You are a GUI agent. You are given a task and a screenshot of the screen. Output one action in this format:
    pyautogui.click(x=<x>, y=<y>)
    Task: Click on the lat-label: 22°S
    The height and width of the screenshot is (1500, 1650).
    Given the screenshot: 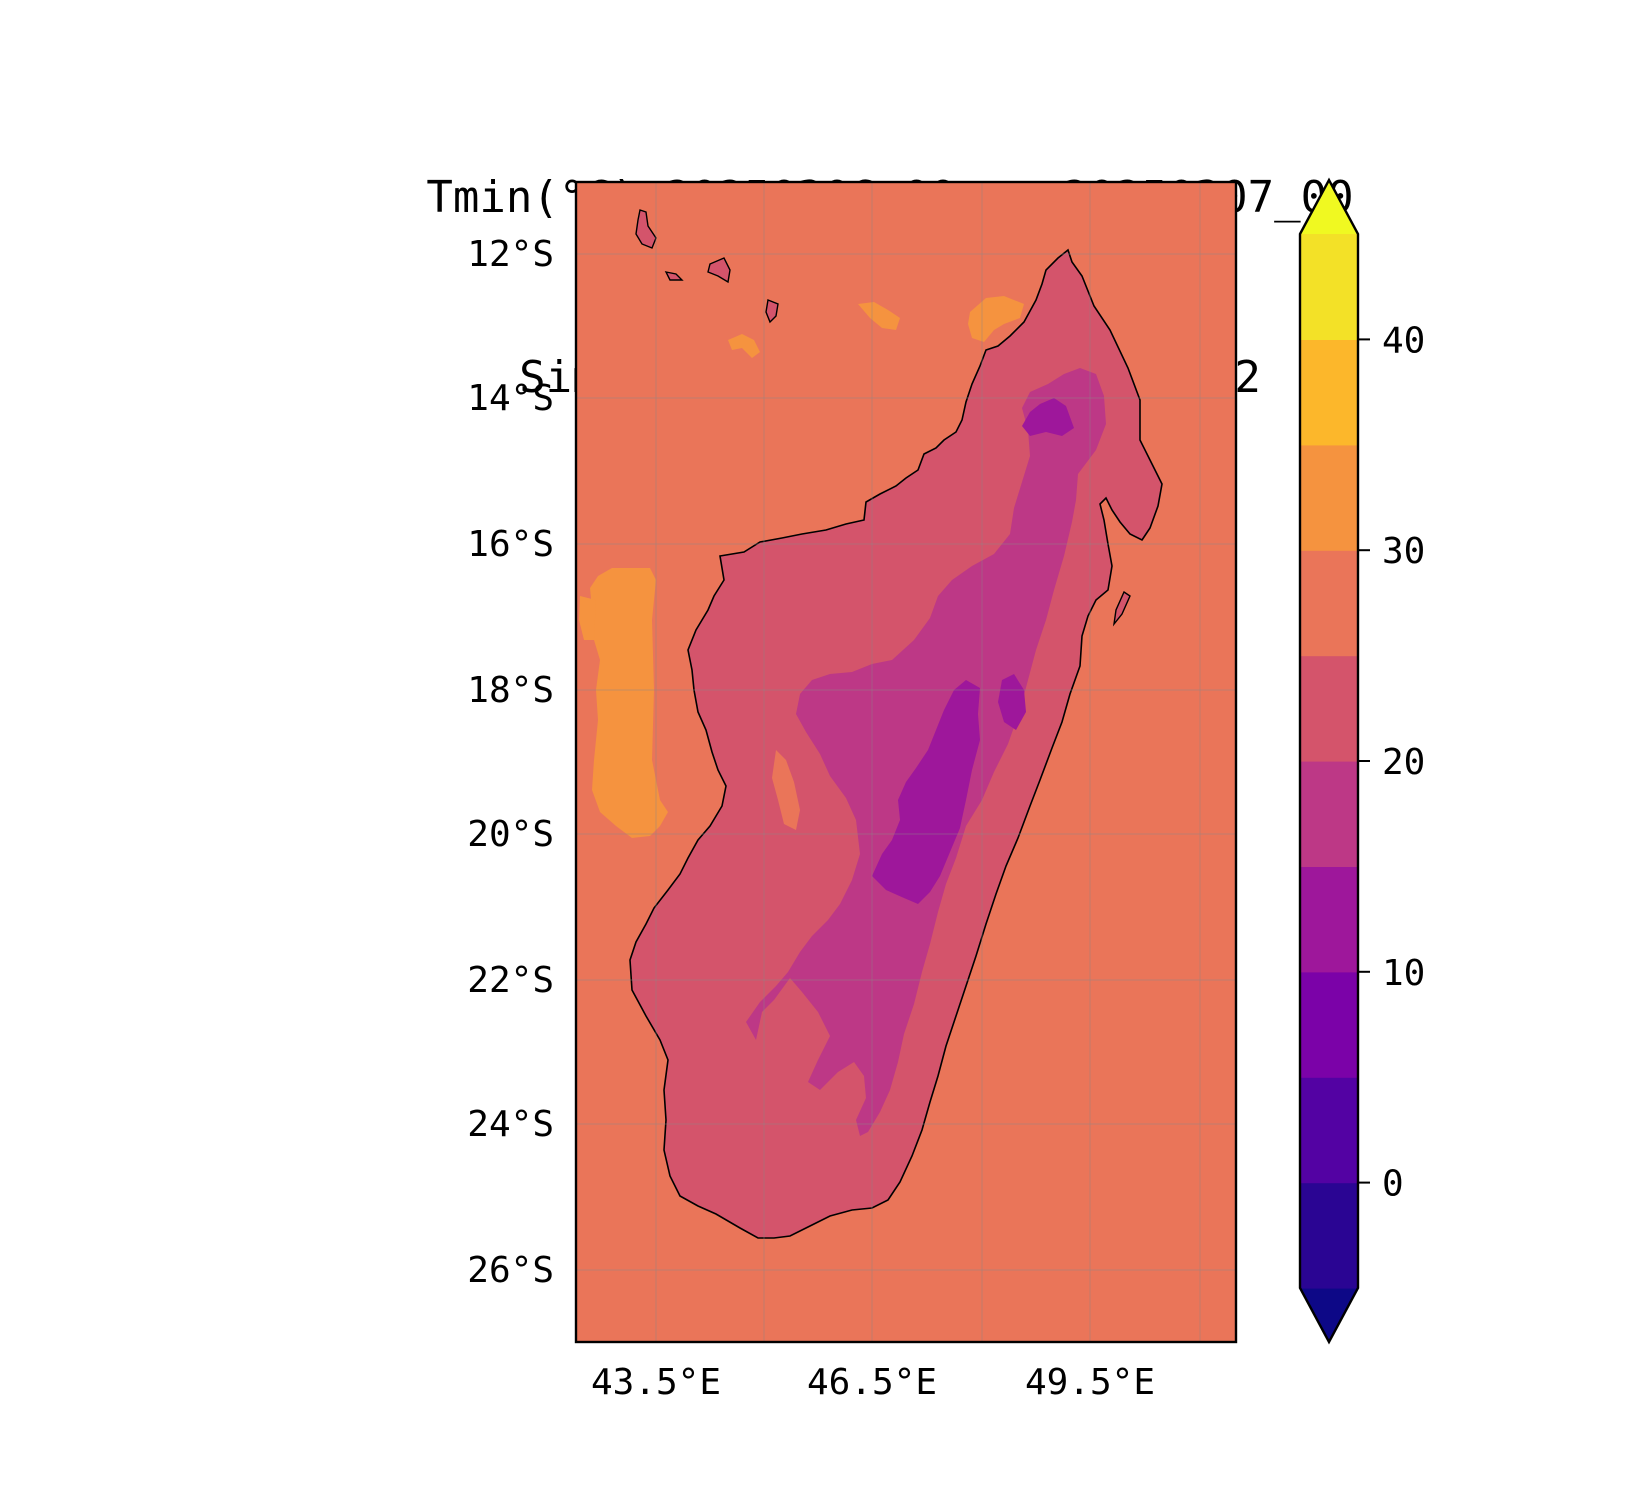 What is the action you would take?
    pyautogui.click(x=510, y=980)
    